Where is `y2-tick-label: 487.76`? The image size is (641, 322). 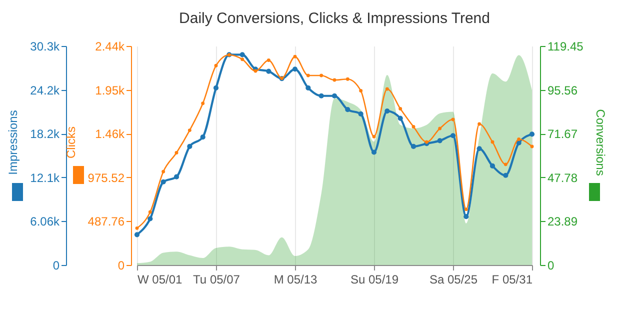 y2-tick-label: 487.76 is located at coordinates (106, 221).